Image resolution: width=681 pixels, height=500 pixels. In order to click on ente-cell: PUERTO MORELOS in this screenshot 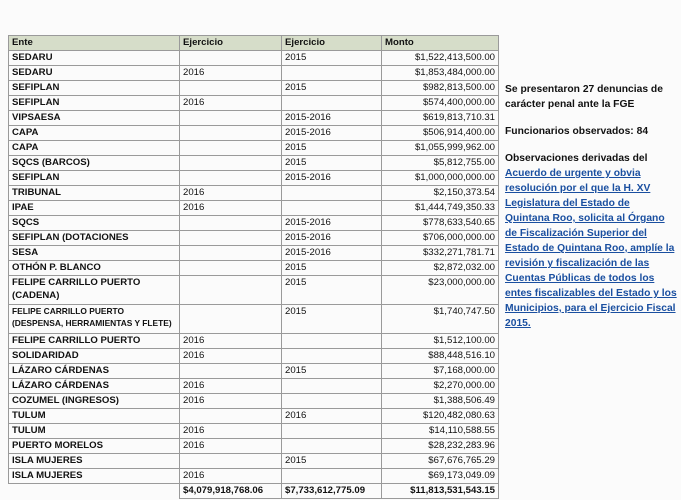, I will do `click(94, 446)`.